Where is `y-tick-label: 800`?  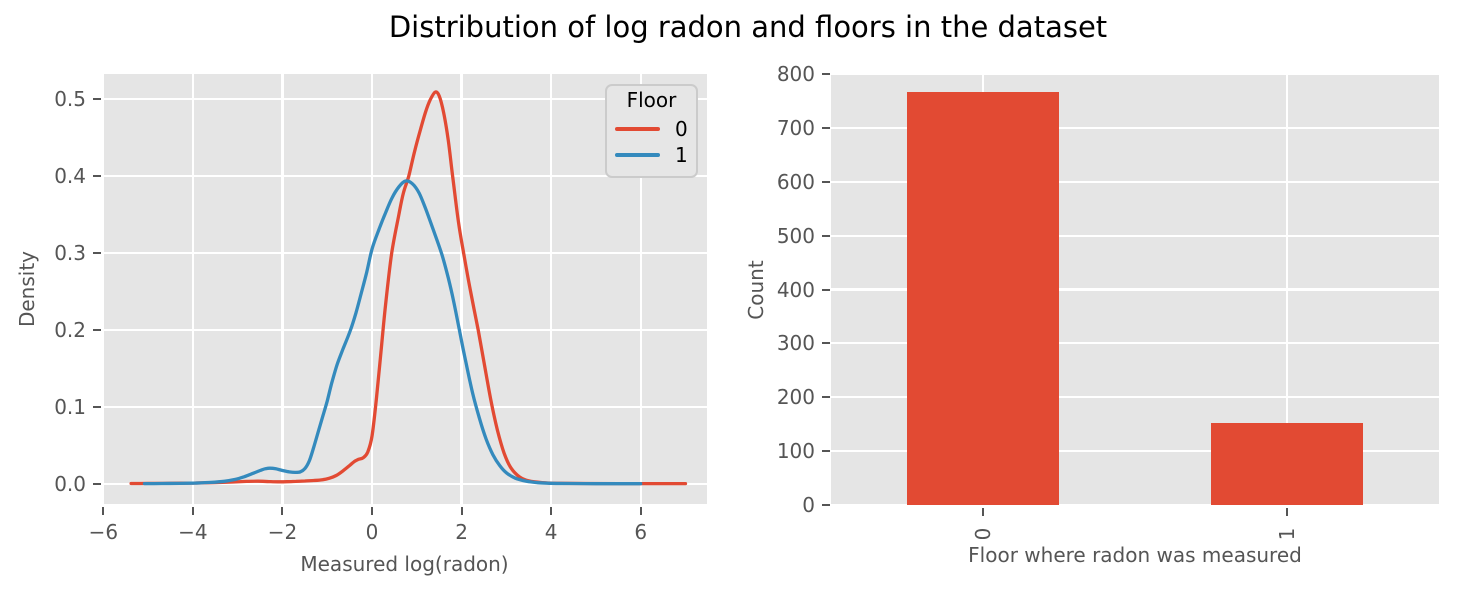
y-tick-label: 800 is located at coordinates (795, 74).